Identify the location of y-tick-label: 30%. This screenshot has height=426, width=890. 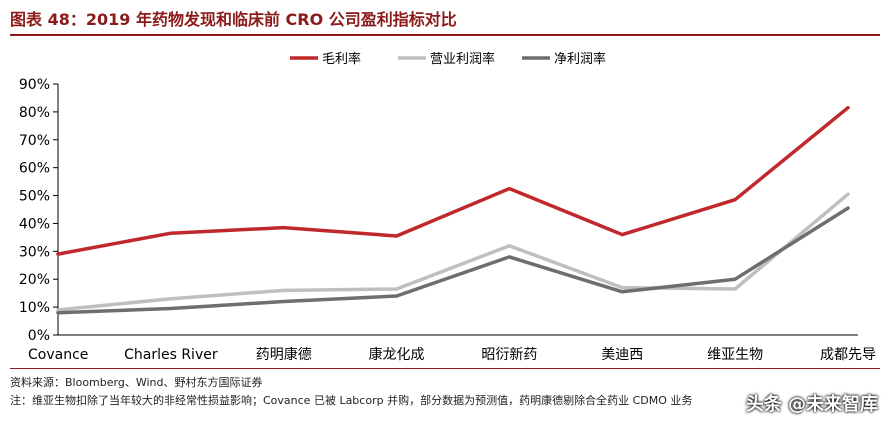
(34, 252).